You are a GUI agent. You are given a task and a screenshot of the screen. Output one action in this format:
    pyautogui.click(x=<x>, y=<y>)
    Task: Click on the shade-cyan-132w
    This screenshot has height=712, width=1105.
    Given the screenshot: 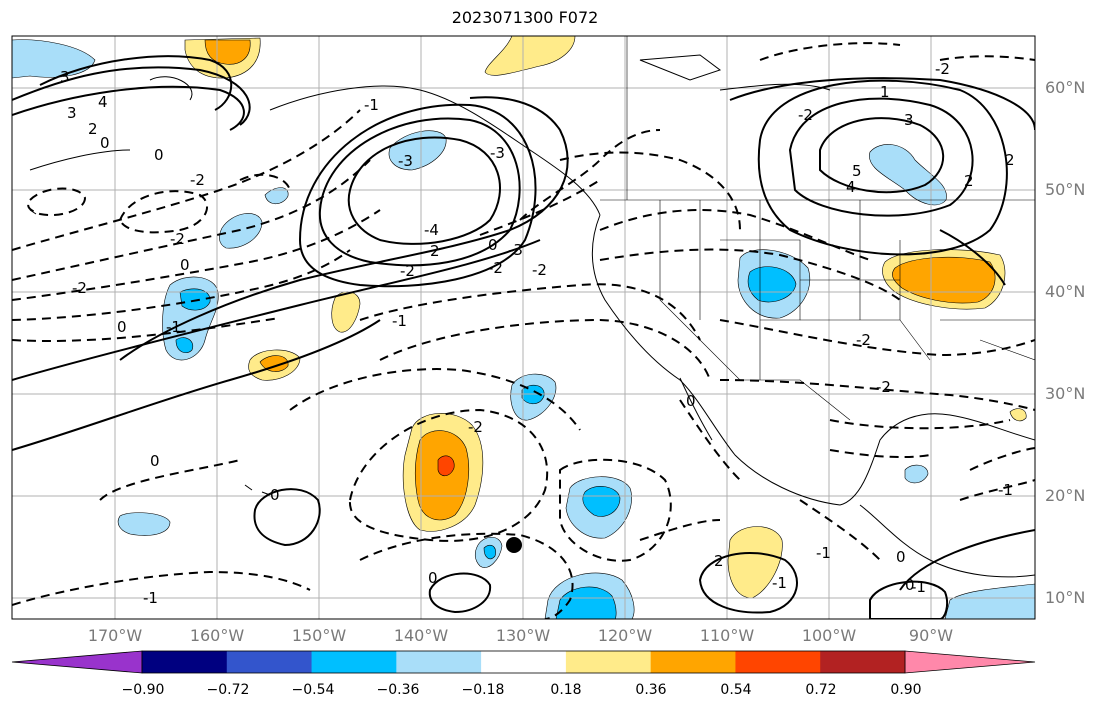 What is the action you would take?
    pyautogui.click(x=489, y=552)
    